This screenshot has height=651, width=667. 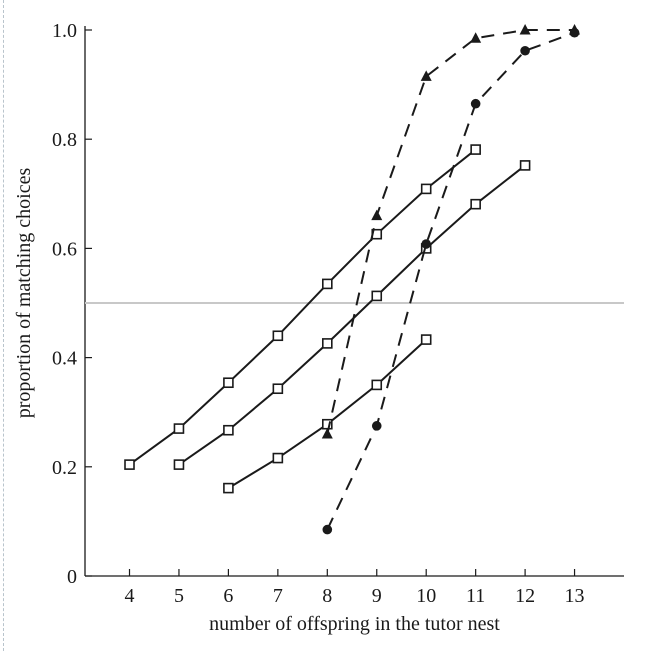 I want to click on y-tick-label: 0.6, so click(x=64, y=249).